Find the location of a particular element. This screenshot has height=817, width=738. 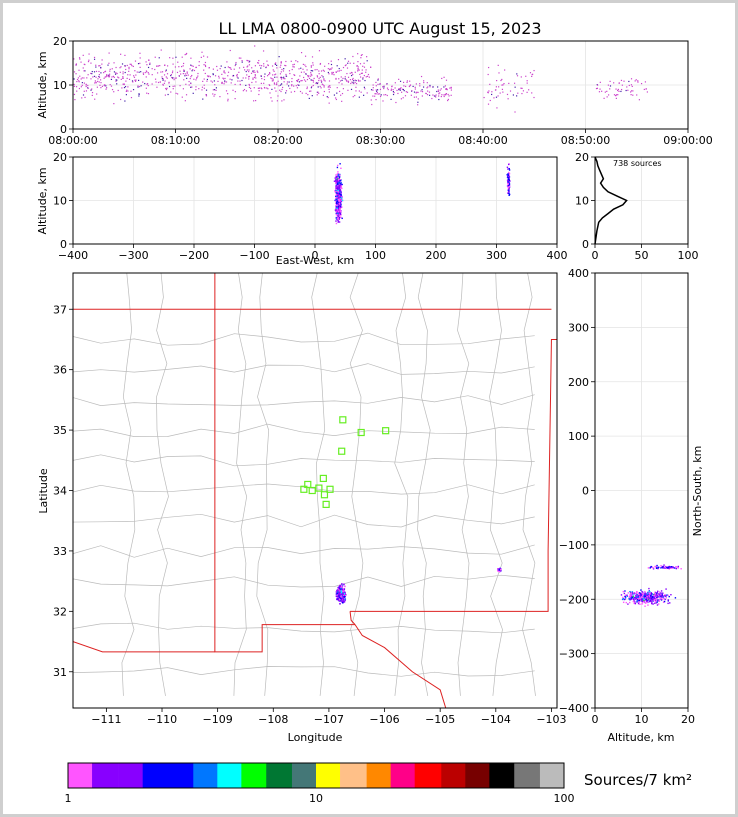

tick-label-x: 20 is located at coordinates (688, 719).